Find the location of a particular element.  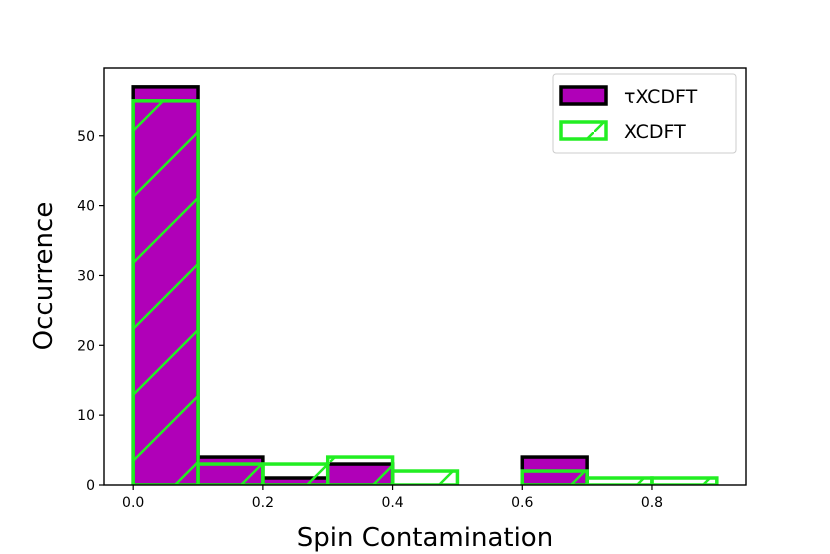

legend: τXCDFT XCDFT is located at coordinates (644, 113).